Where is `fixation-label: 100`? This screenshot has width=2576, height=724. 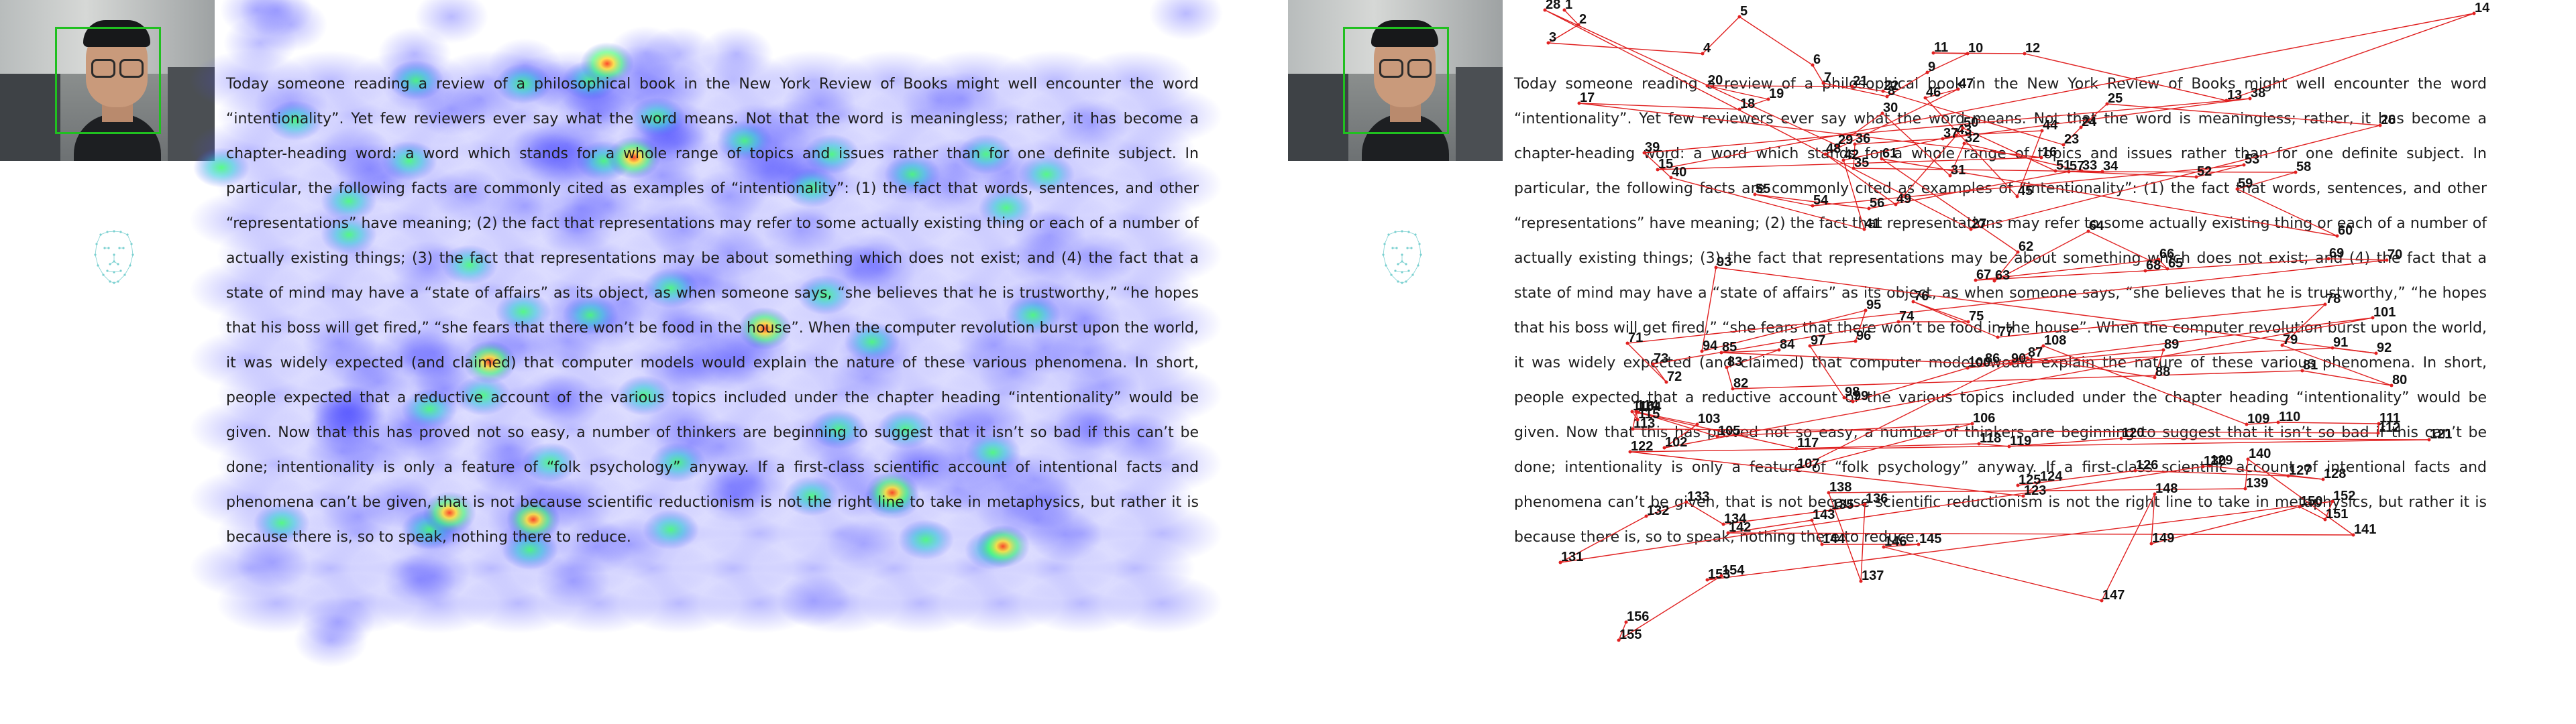 fixation-label: 100 is located at coordinates (1979, 363).